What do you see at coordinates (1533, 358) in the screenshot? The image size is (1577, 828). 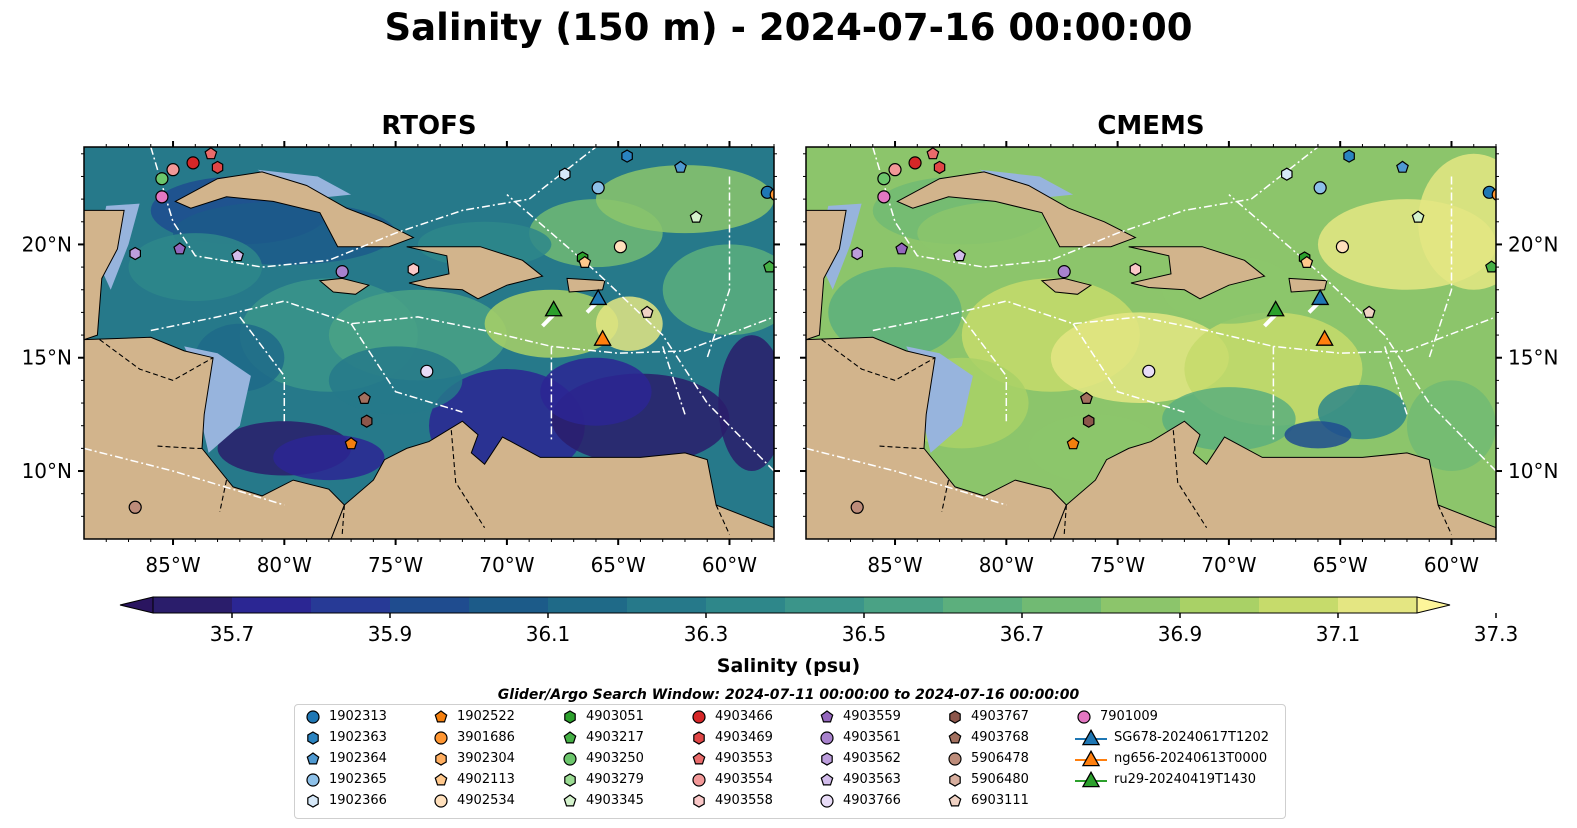 I see `lat-tick-label: 15°N` at bounding box center [1533, 358].